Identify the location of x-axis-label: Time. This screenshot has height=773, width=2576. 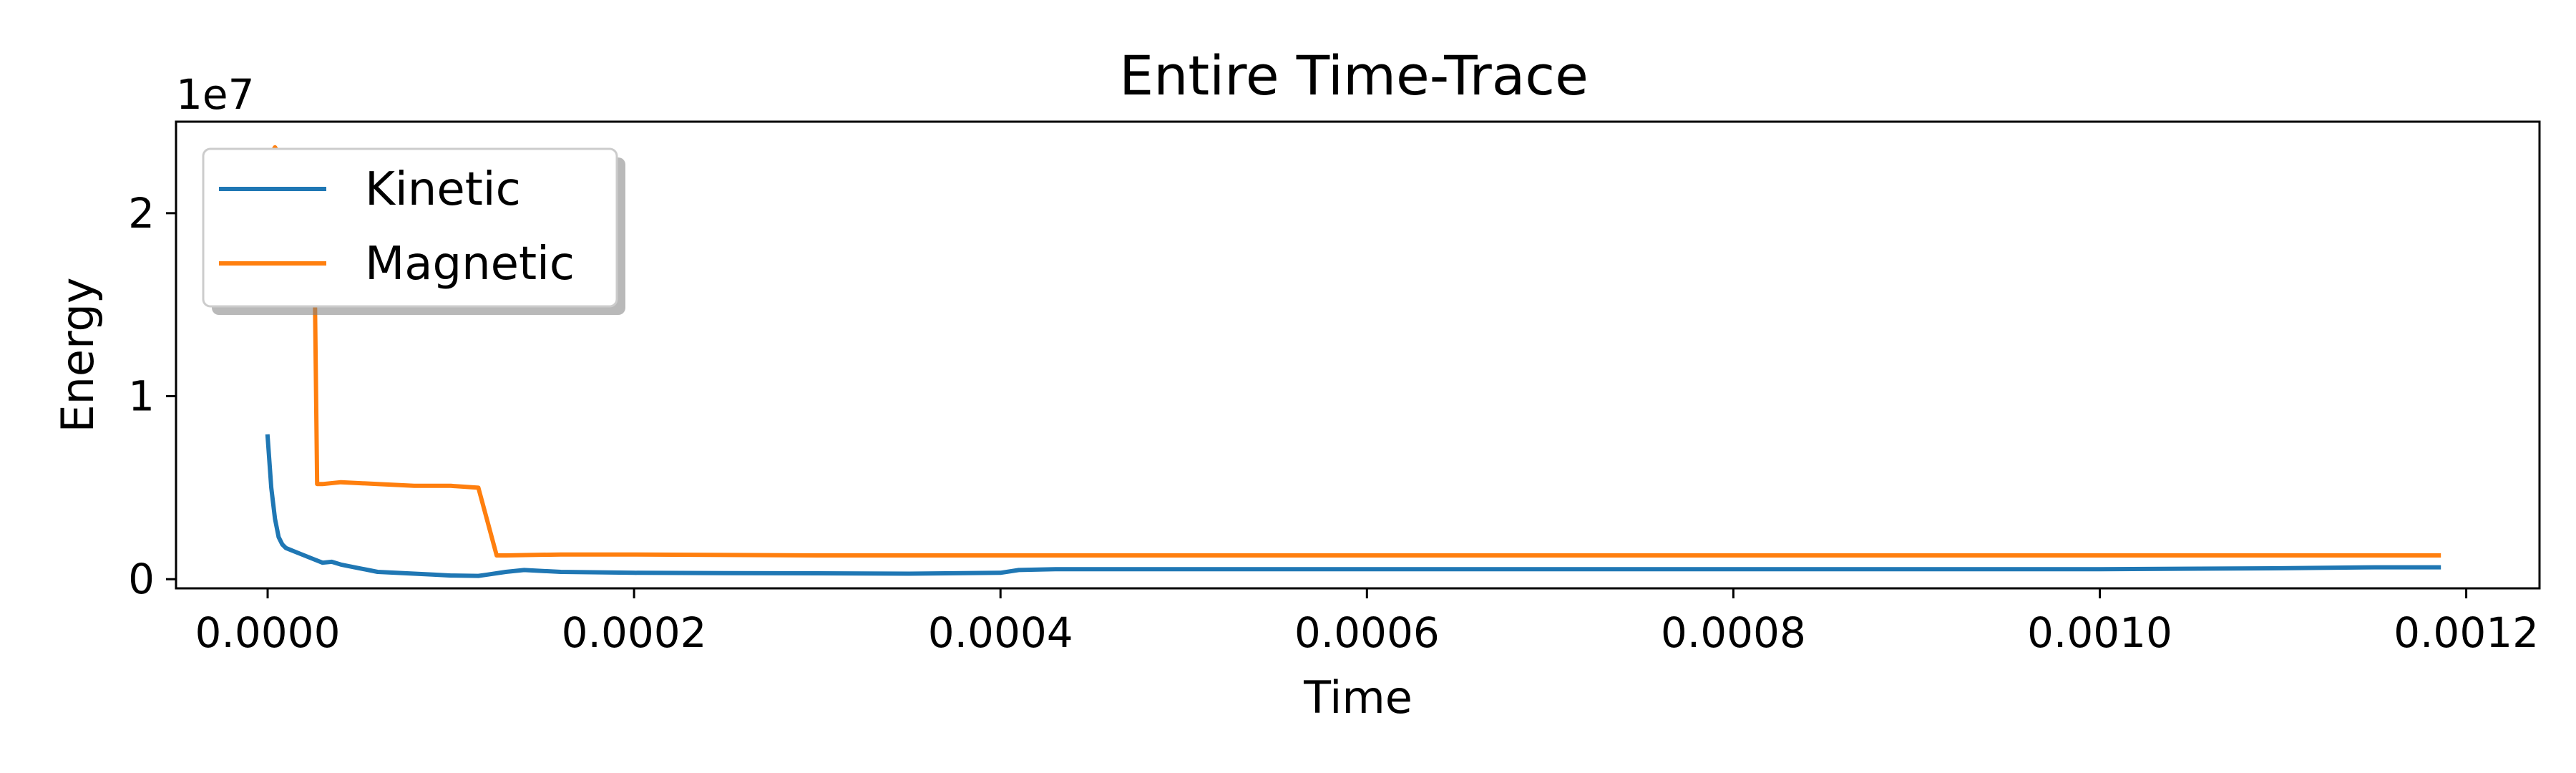
(1358, 697).